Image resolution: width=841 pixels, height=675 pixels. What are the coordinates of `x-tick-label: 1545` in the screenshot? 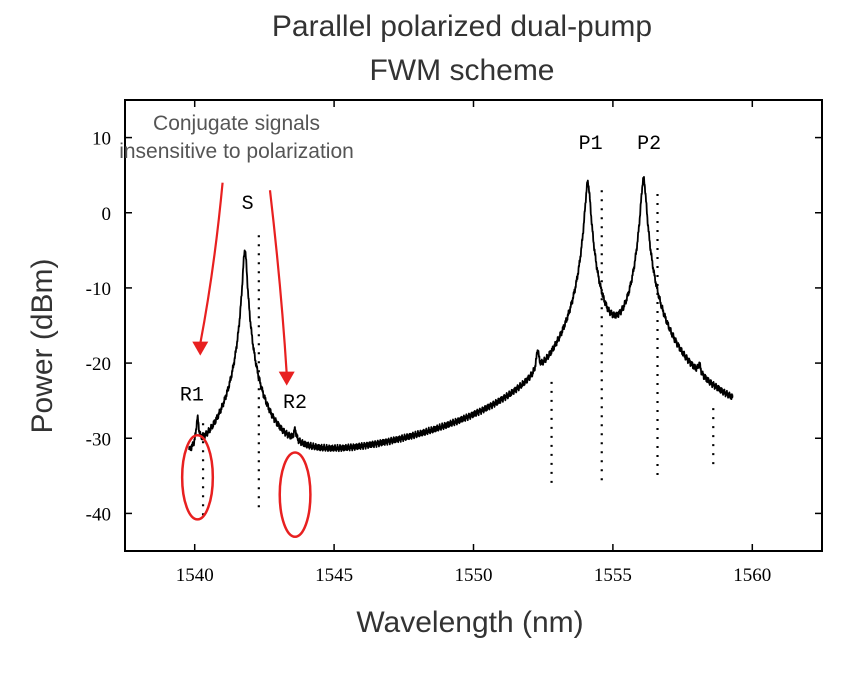 It's located at (334, 575).